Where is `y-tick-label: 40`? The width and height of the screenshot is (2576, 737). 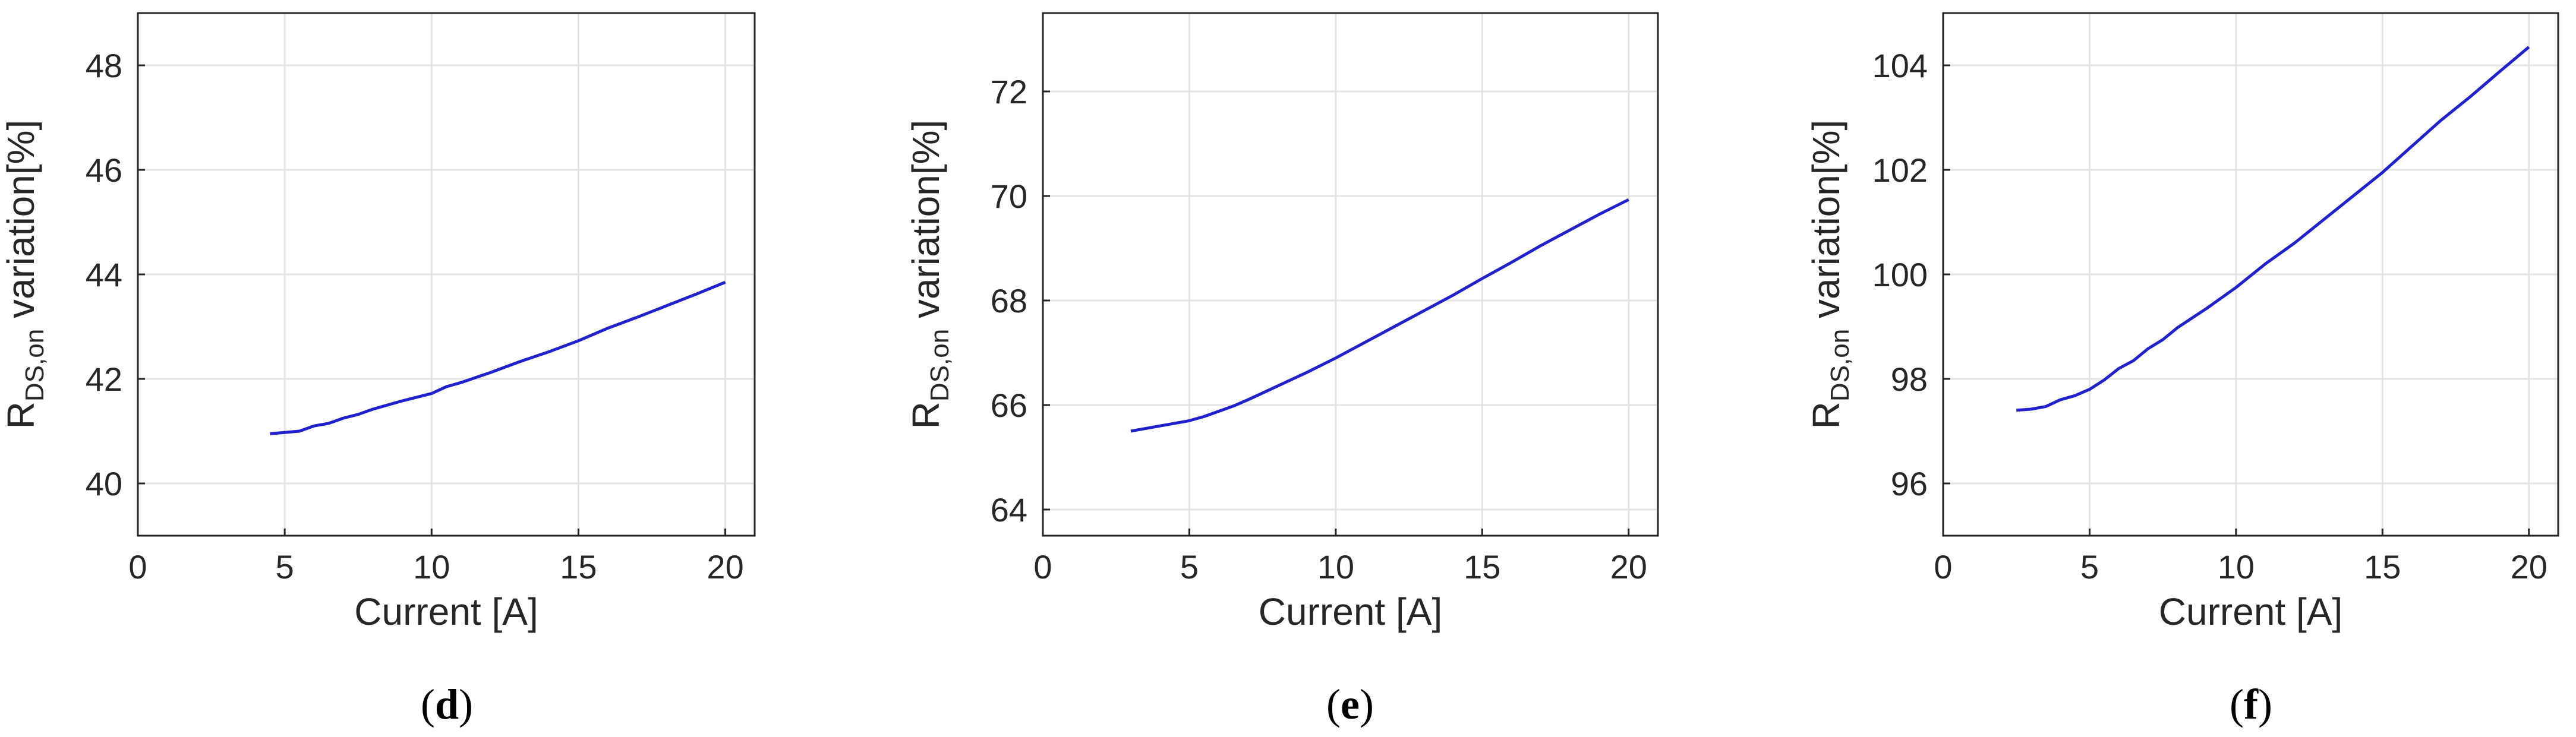
y-tick-label: 40 is located at coordinates (104, 483).